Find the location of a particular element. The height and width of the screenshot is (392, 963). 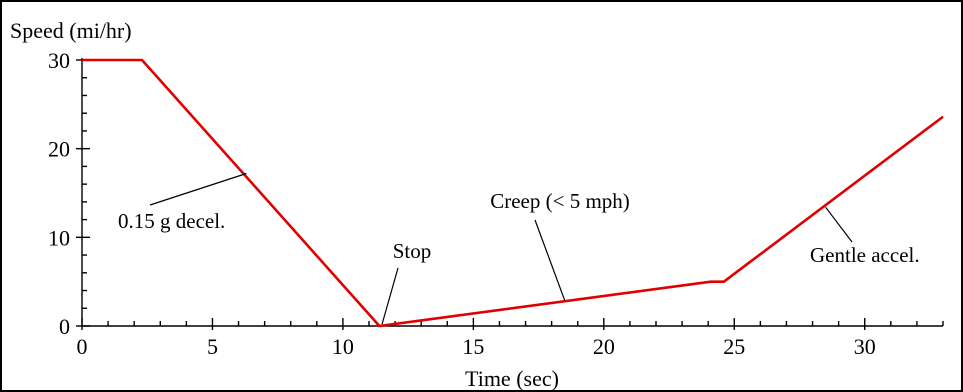

annotation-label: Gentle accel. is located at coordinates (865, 255).